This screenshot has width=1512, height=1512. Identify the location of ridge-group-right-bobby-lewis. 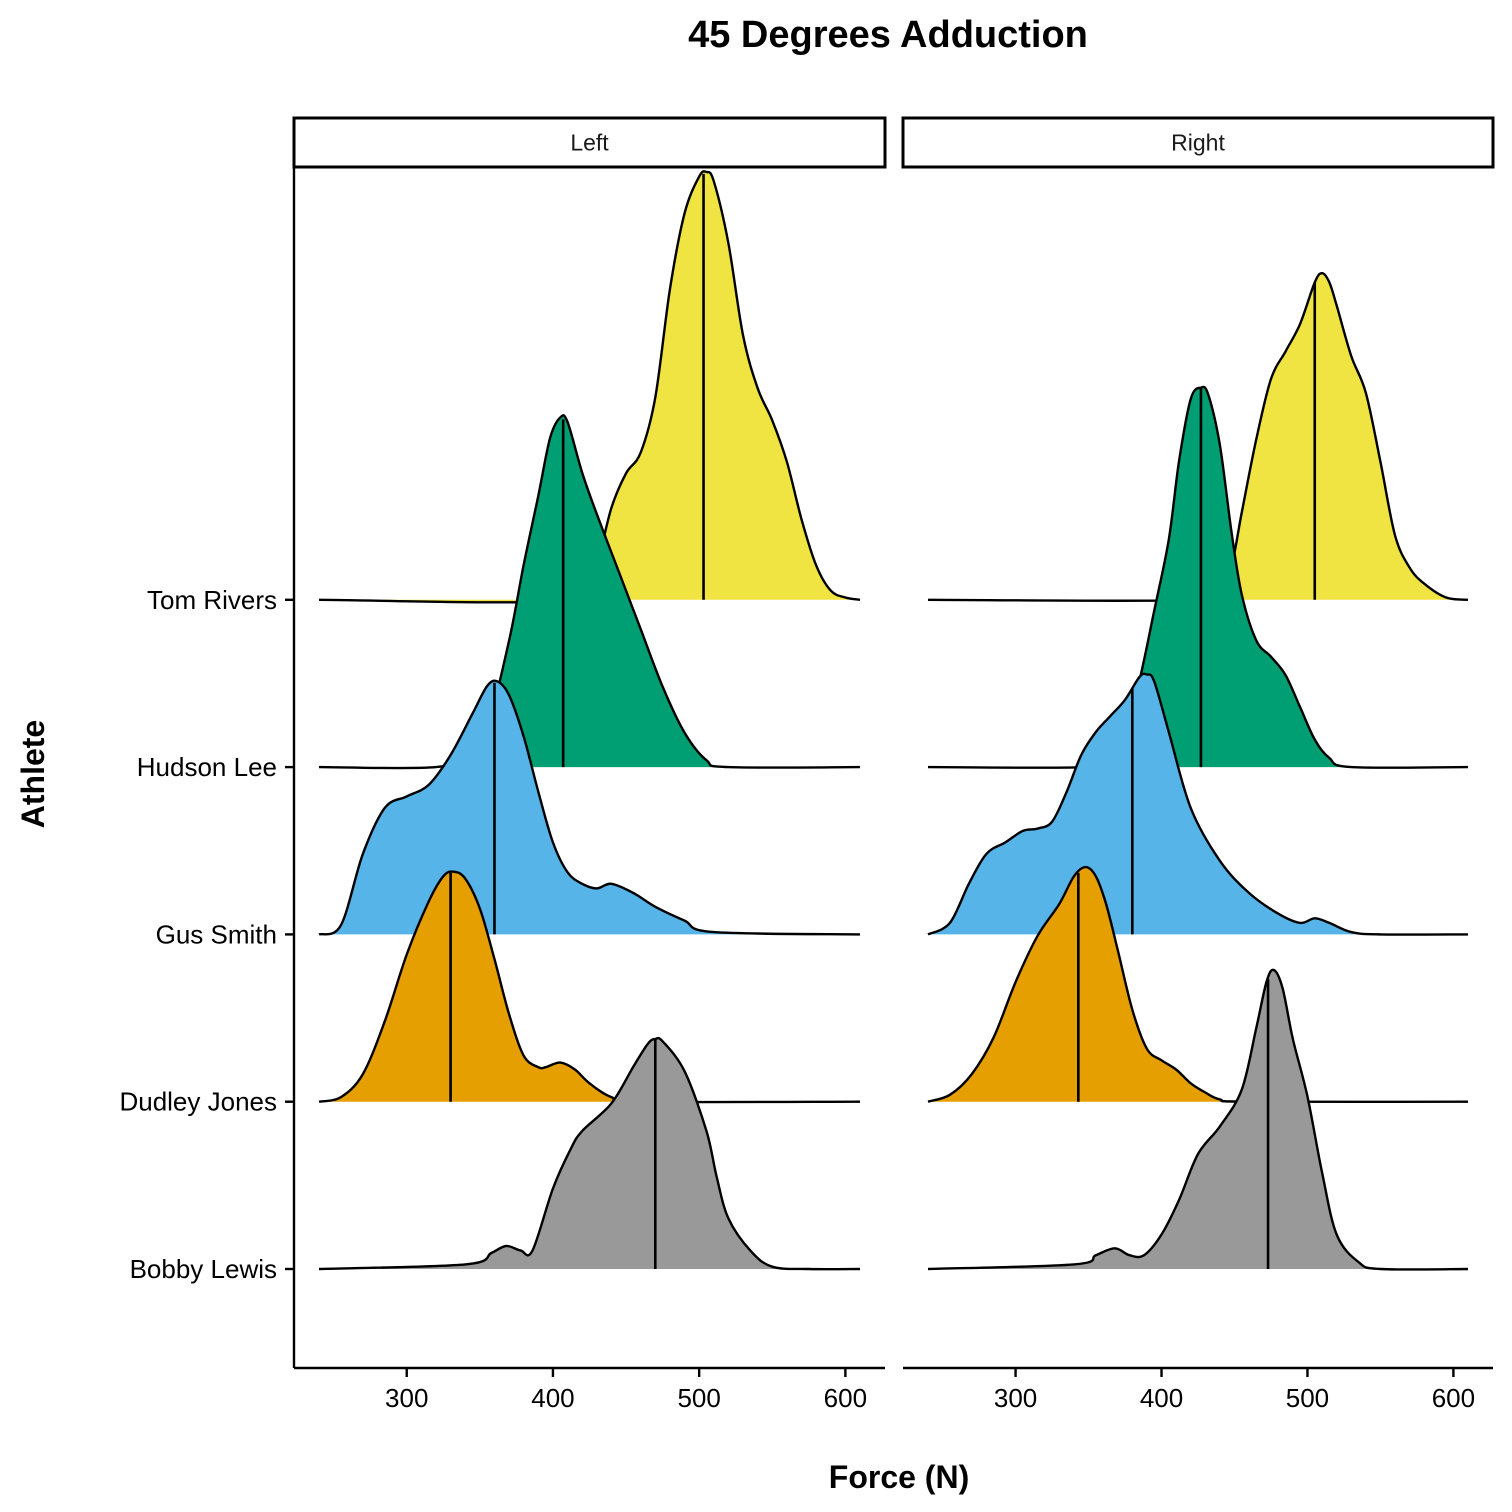
(1198, 1119).